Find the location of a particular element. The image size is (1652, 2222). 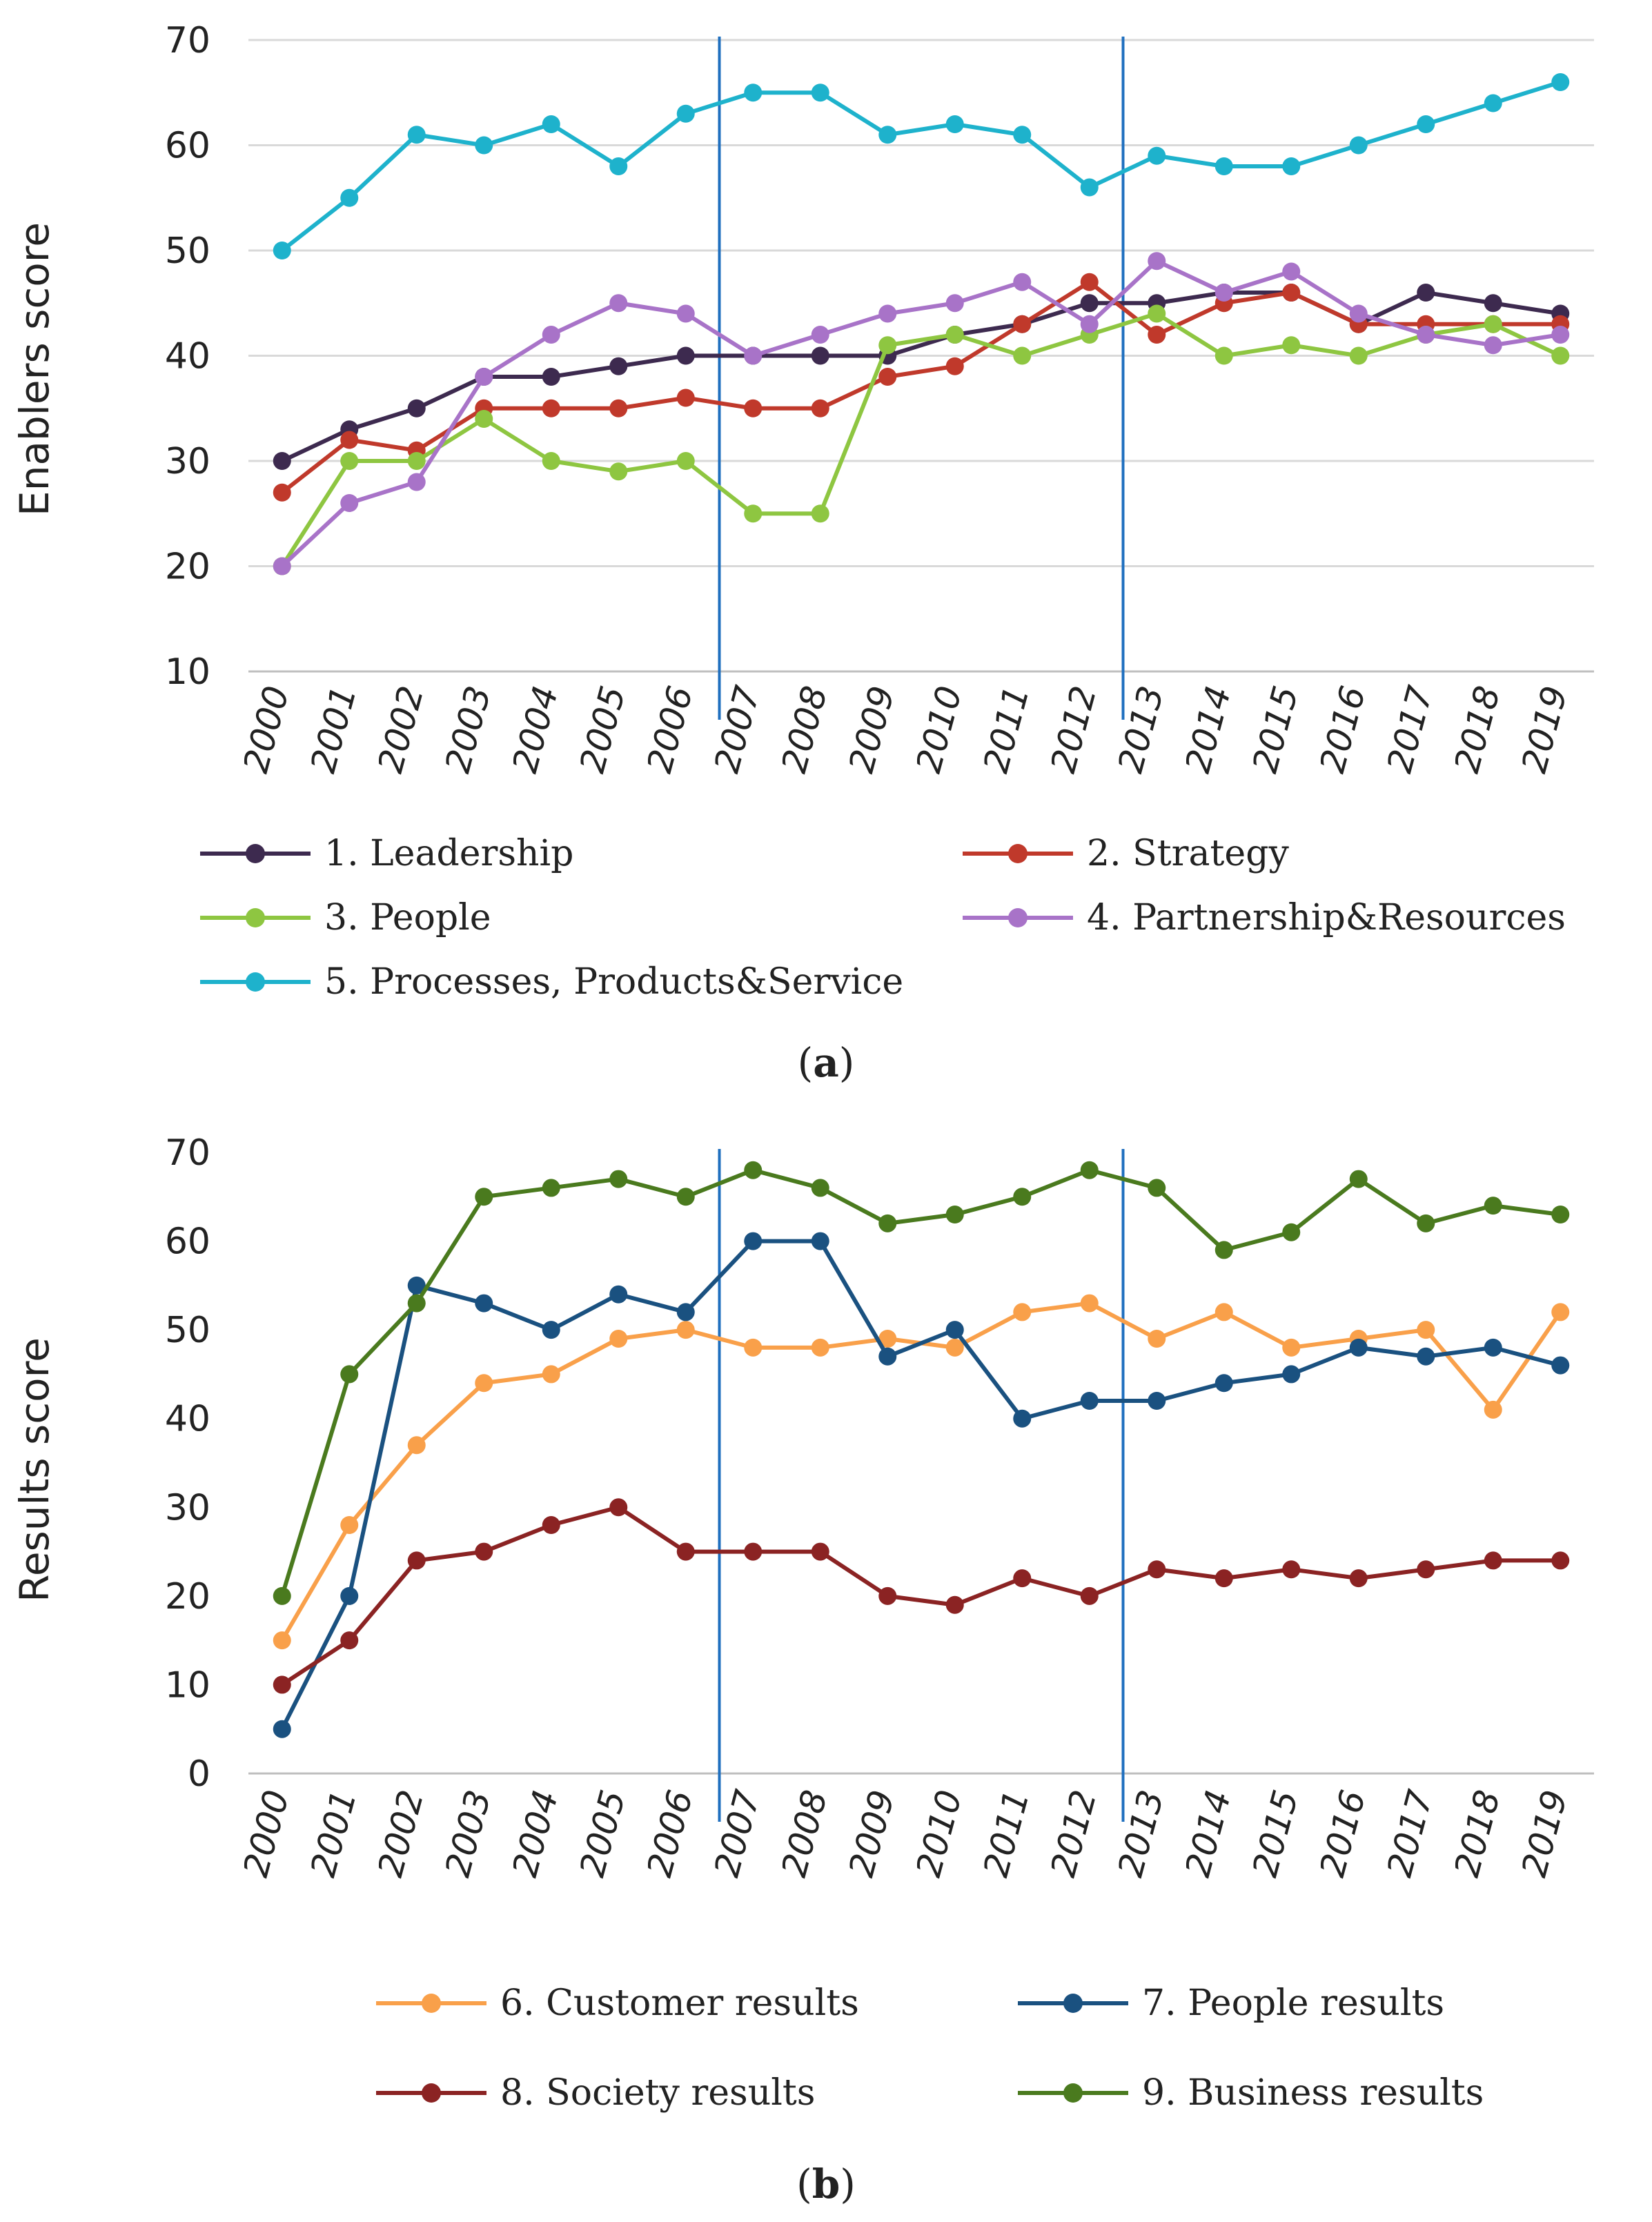

chart0-point-2-strategy-2015 is located at coordinates (1291, 293).